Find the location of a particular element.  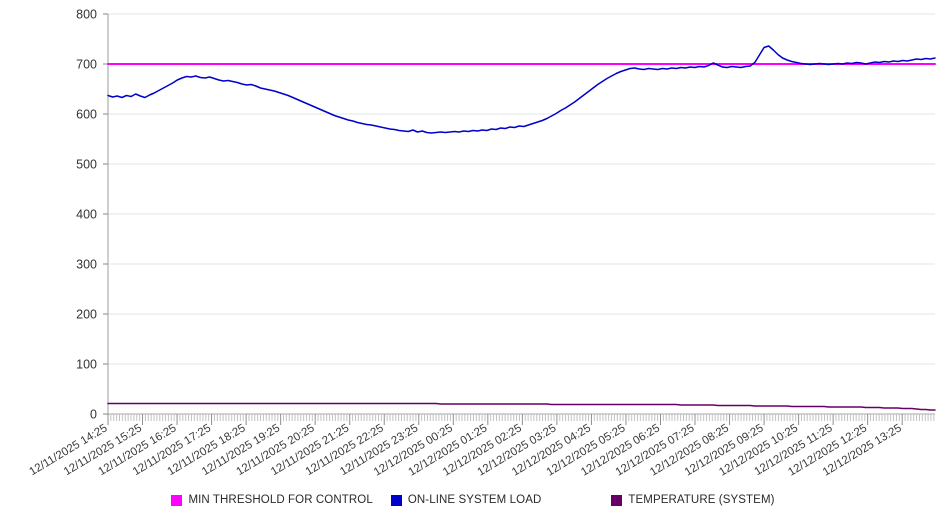

y-axis: 0 100 200 300 400 500 600 700 800 is located at coordinates (92, 215).